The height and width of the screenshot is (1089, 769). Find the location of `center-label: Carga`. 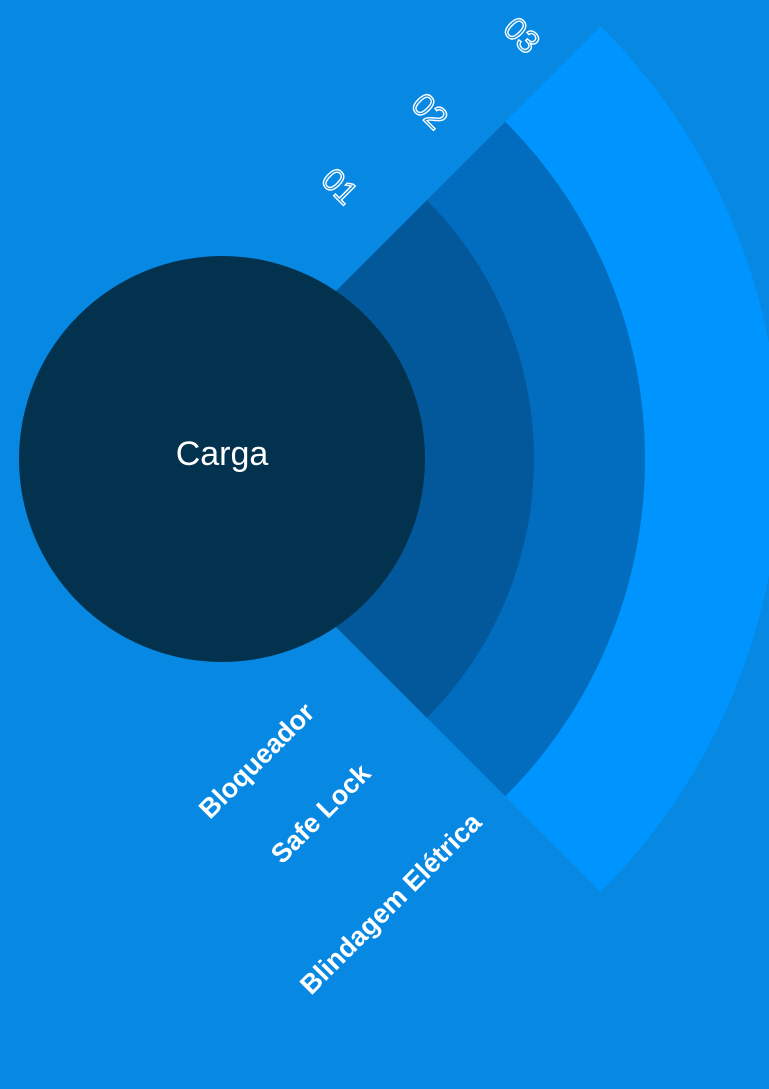

center-label: Carga is located at coordinates (222, 454).